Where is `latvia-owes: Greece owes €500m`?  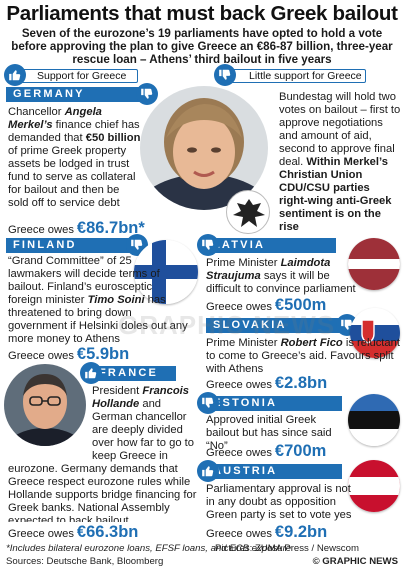 latvia-owes: Greece owes €500m is located at coordinates (266, 305).